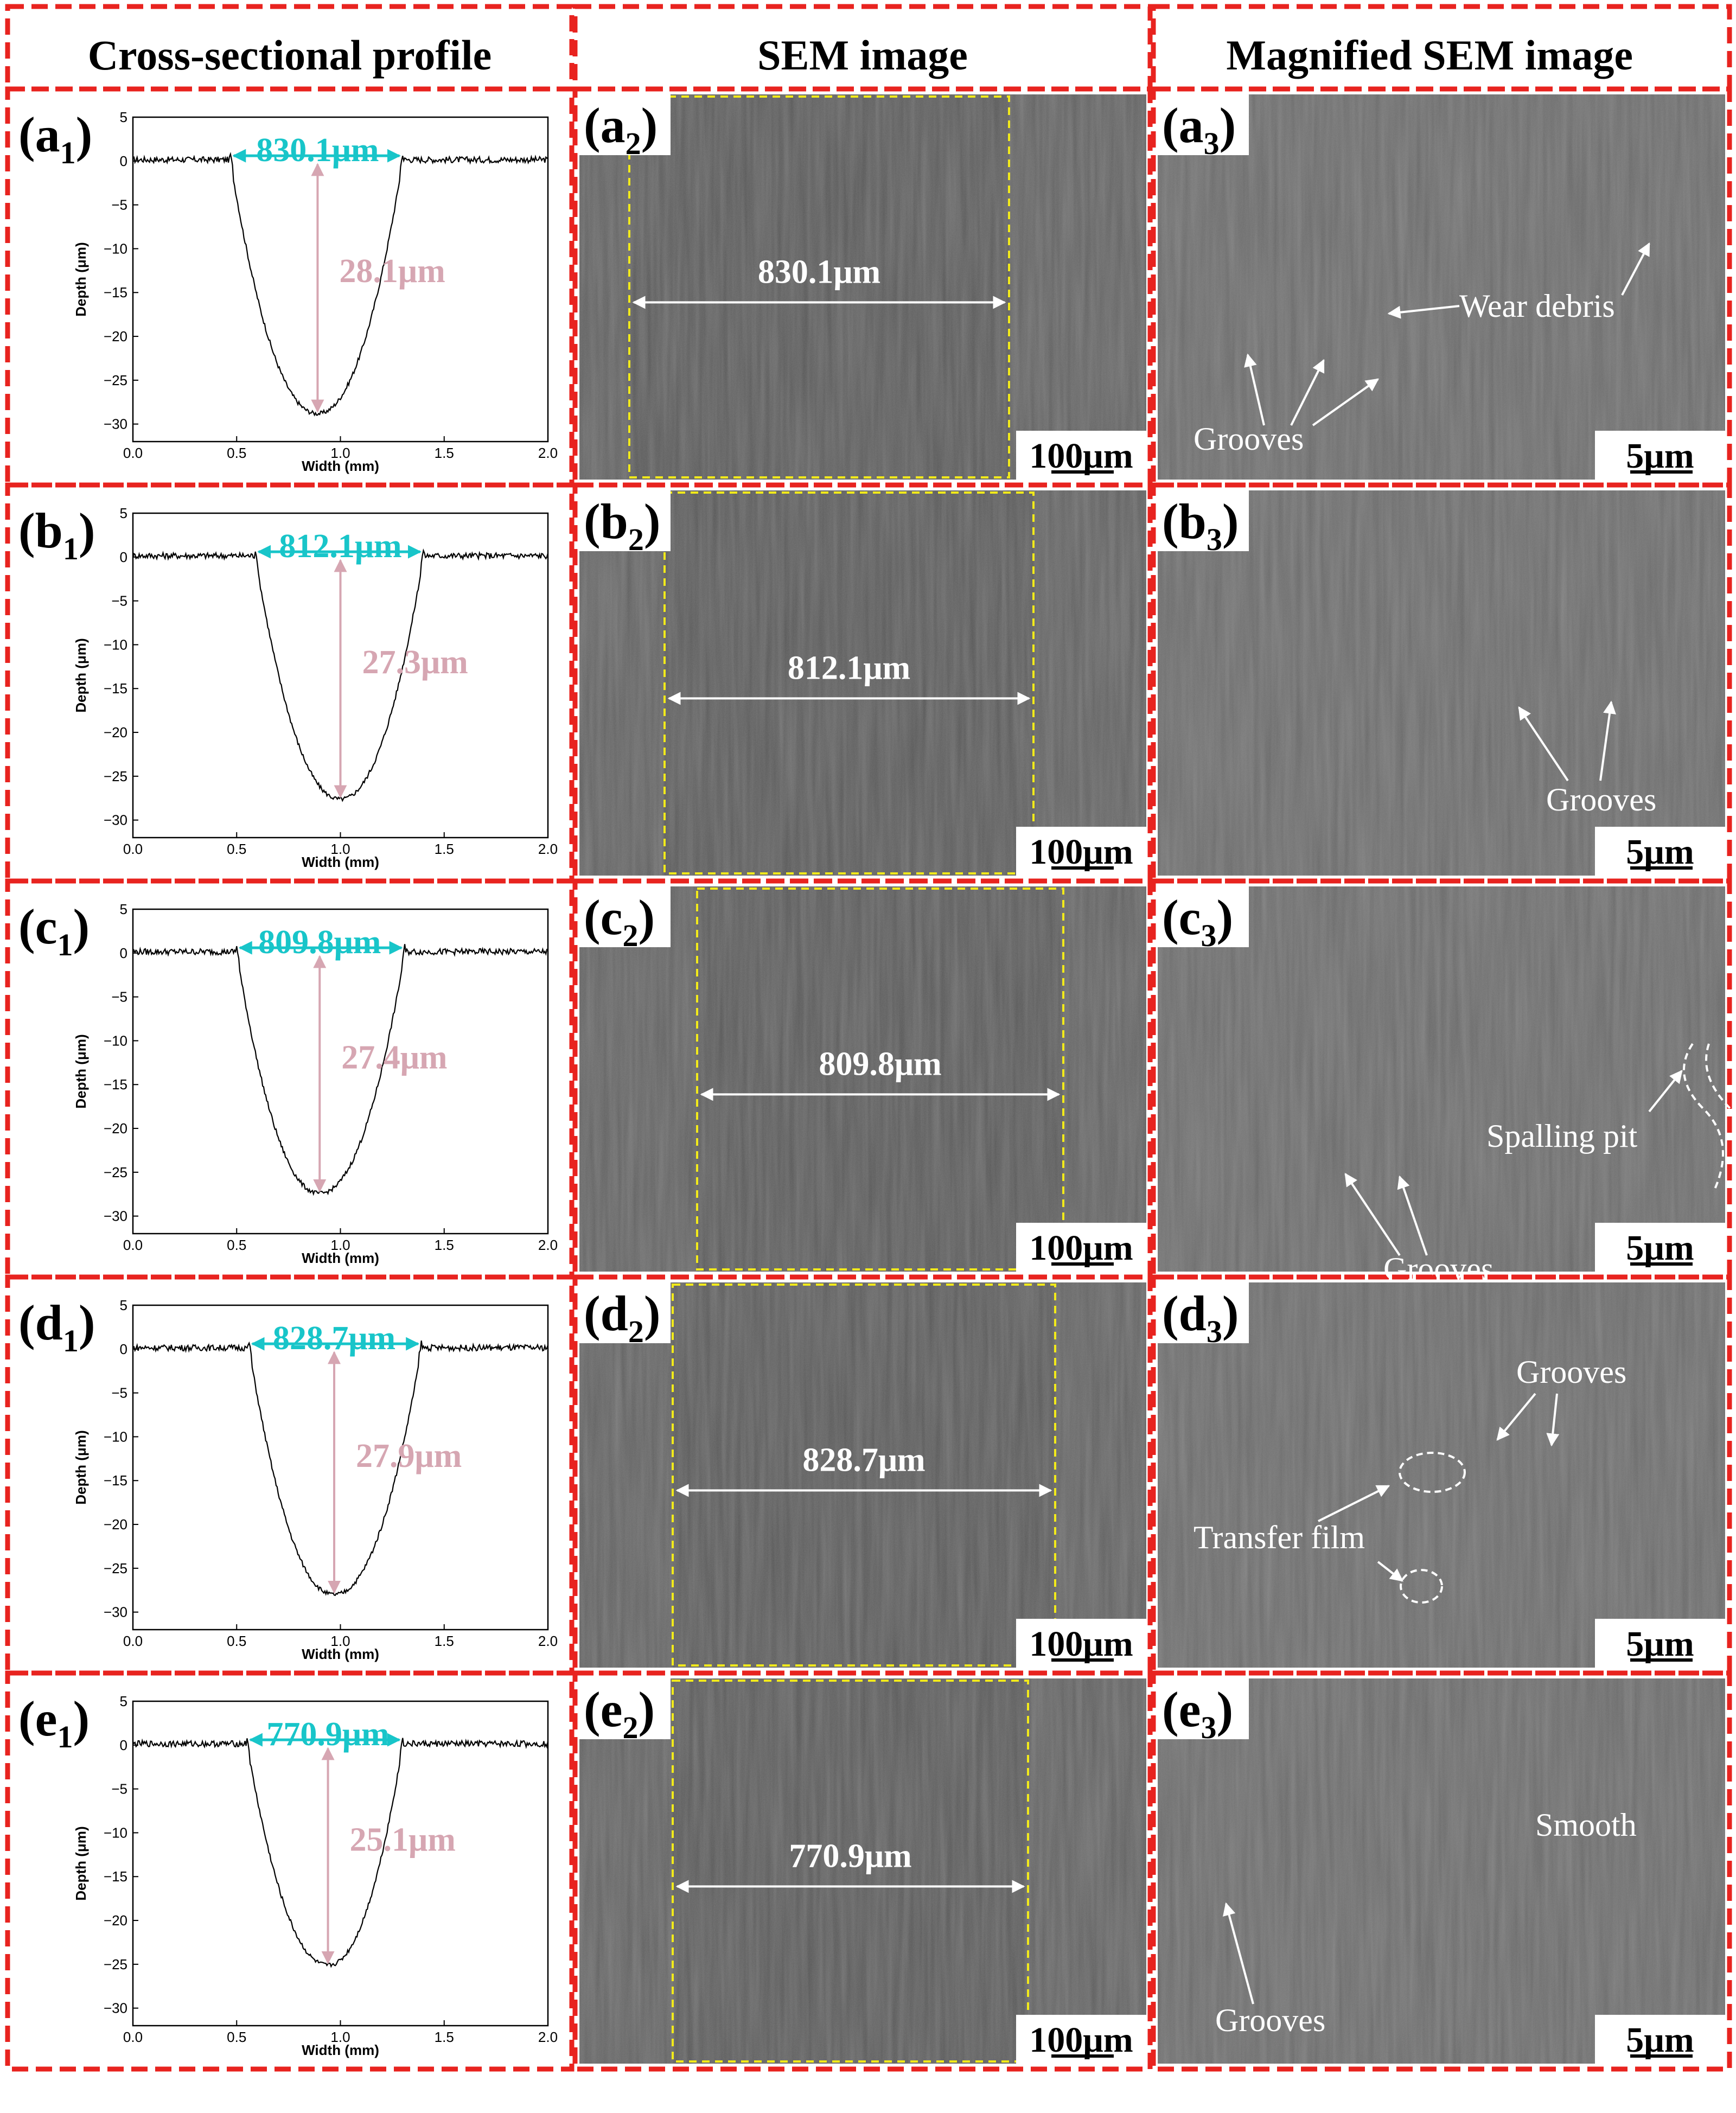 This screenshot has width=1736, height=2113. Describe the element at coordinates (40, 530) in the screenshot. I see `panel-label-b1-open: (b` at that location.